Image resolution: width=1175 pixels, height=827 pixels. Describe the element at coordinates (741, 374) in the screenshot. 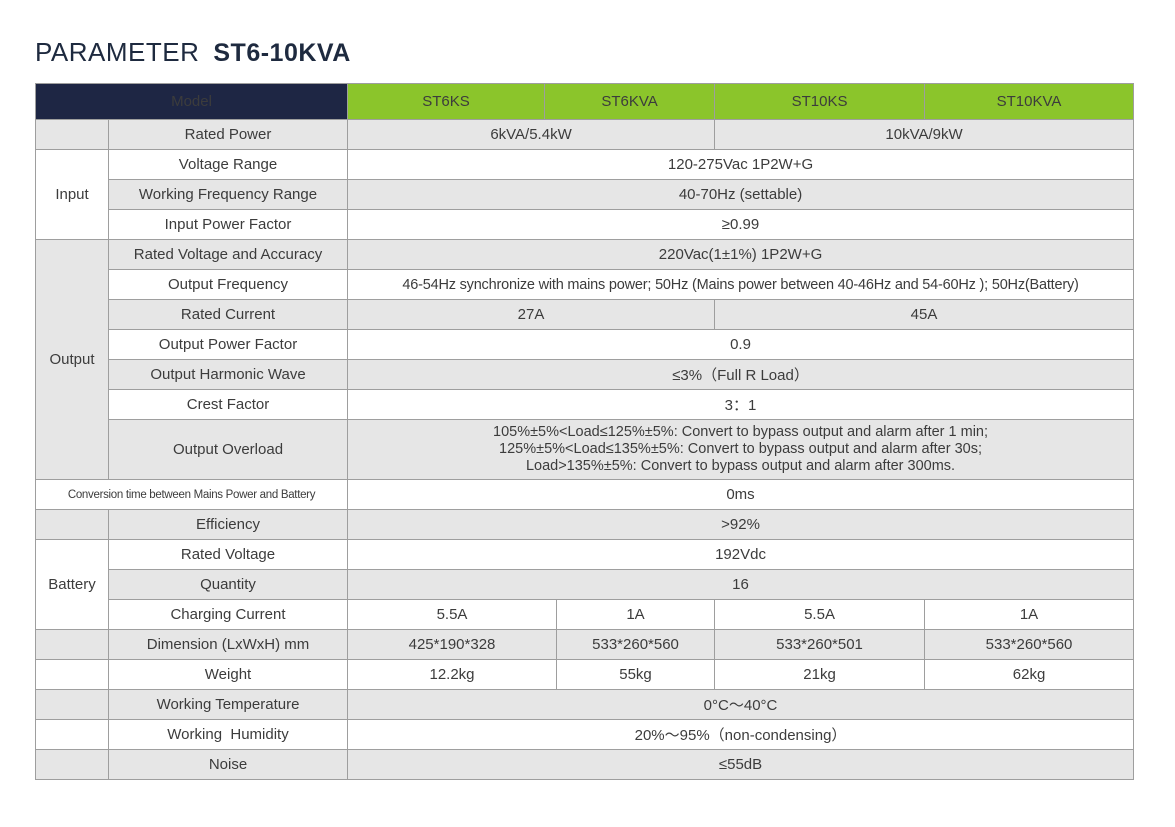

I see `value-cell: ≤3%（Full R Load）` at that location.